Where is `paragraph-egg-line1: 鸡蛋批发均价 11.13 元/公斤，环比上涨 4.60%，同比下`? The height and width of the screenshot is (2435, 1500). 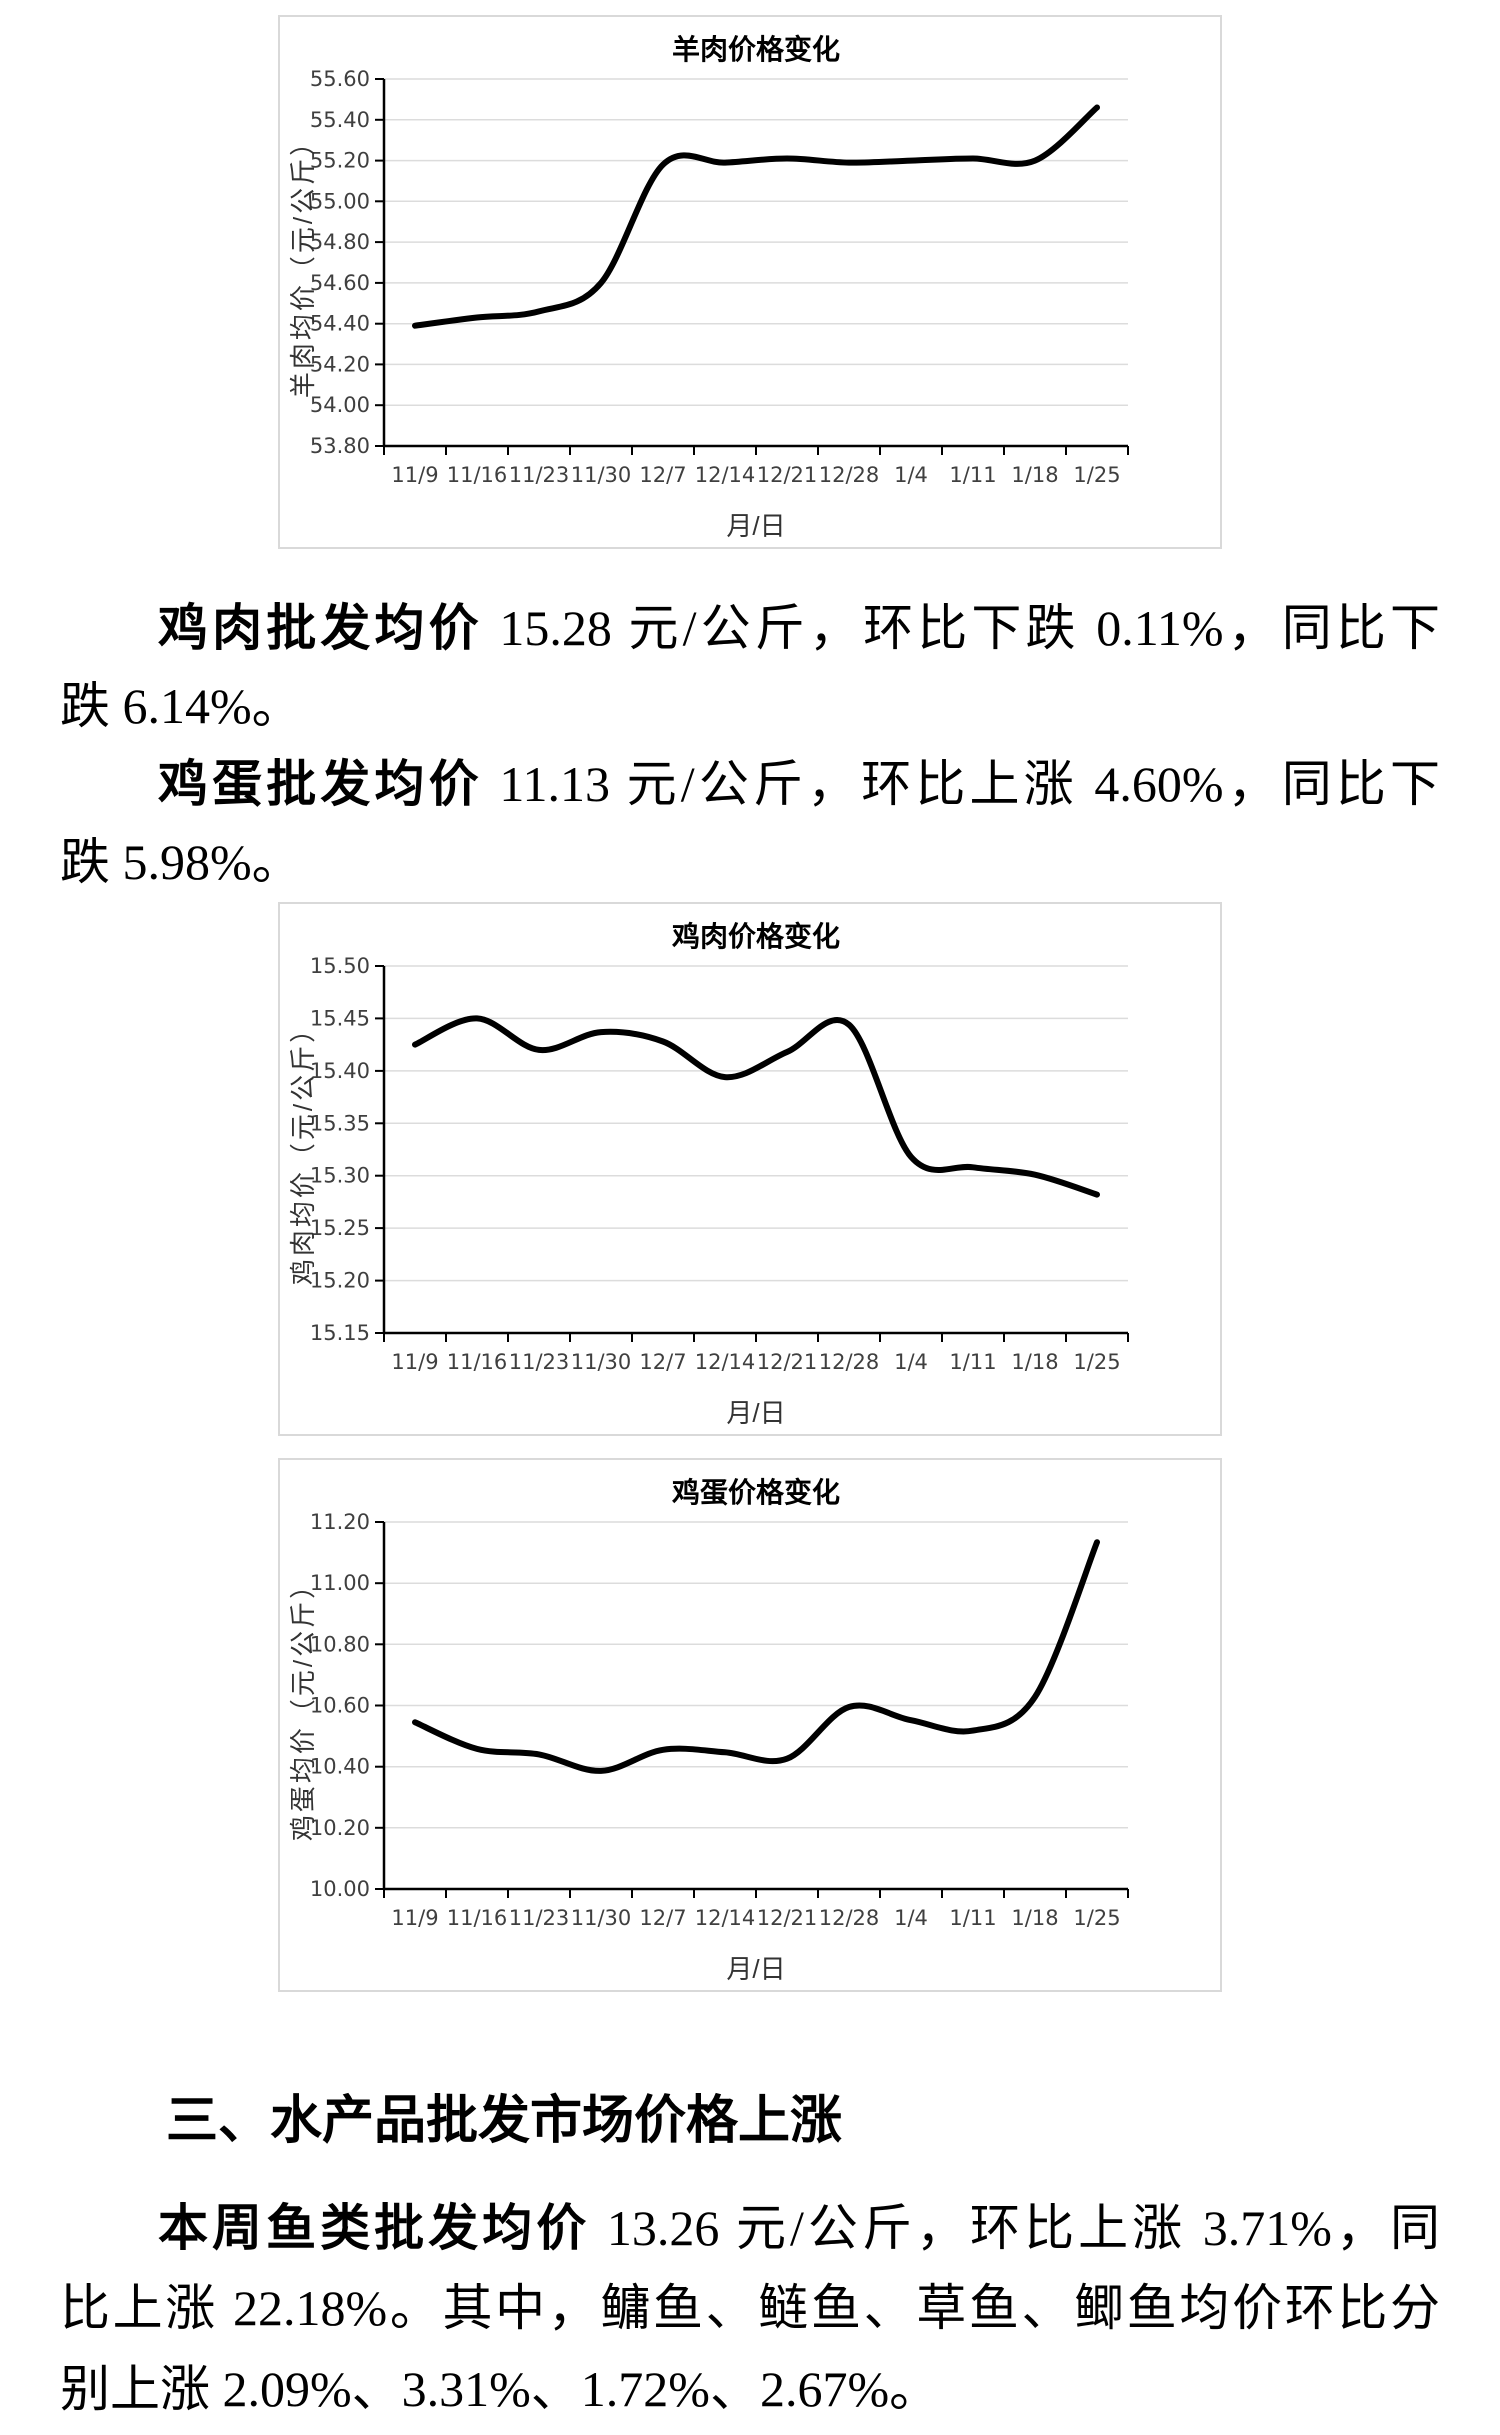 paragraph-egg-line1: 鸡蛋批发均价 11.13 元/公斤，环比上涨 4.60%，同比下 is located at coordinates (750, 784).